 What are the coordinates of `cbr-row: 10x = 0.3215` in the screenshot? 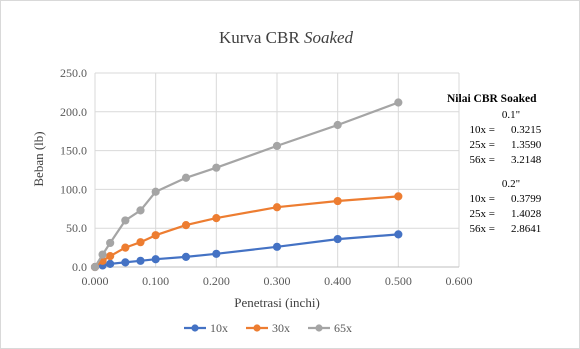 It's located at (511, 130).